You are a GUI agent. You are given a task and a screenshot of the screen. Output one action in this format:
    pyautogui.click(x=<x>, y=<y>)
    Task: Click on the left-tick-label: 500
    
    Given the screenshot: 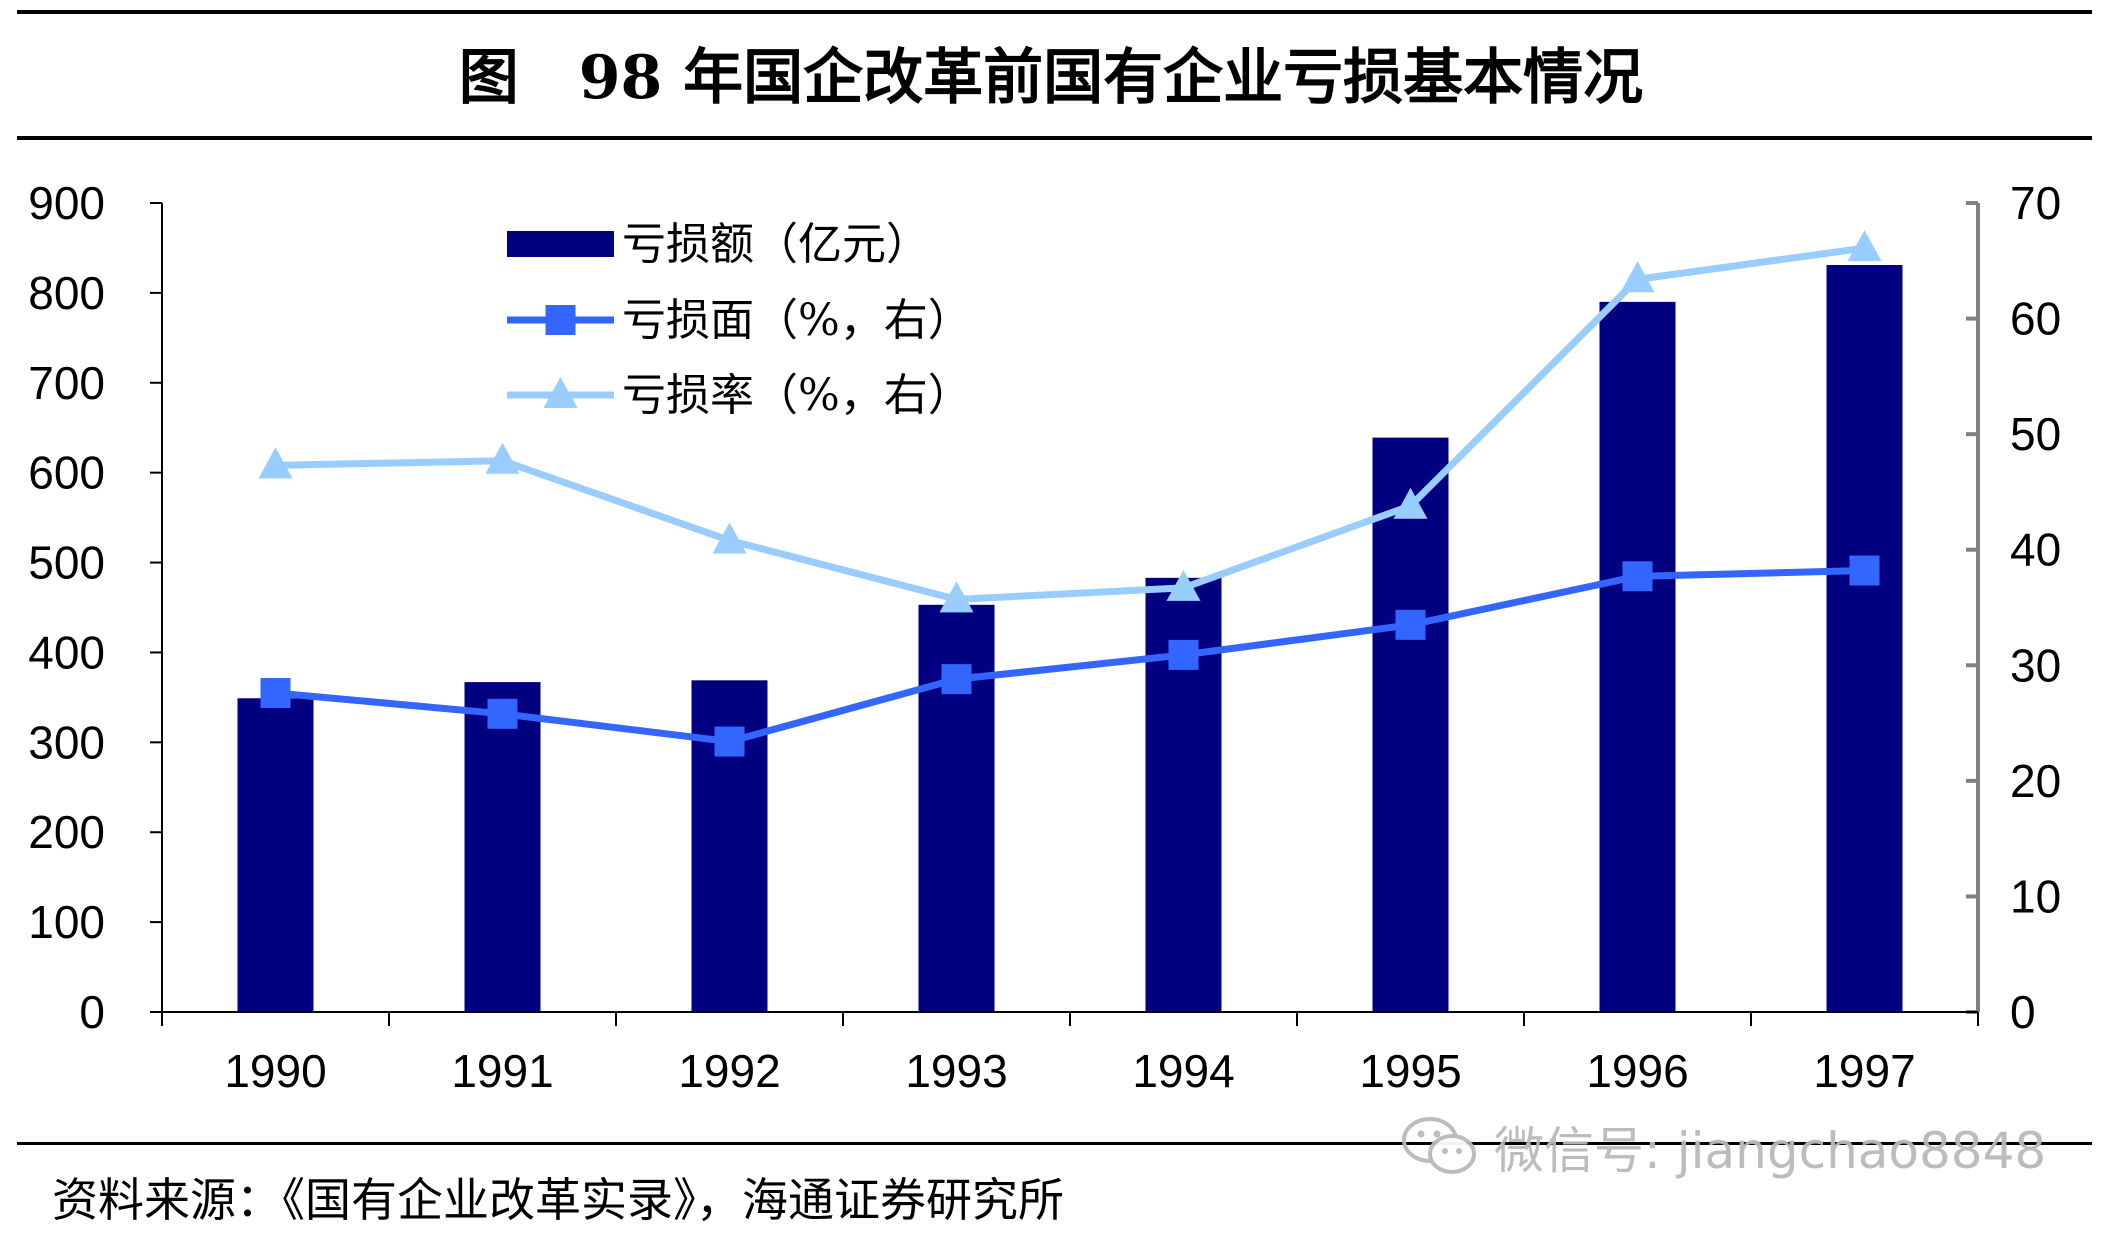 What is the action you would take?
    pyautogui.click(x=66, y=563)
    